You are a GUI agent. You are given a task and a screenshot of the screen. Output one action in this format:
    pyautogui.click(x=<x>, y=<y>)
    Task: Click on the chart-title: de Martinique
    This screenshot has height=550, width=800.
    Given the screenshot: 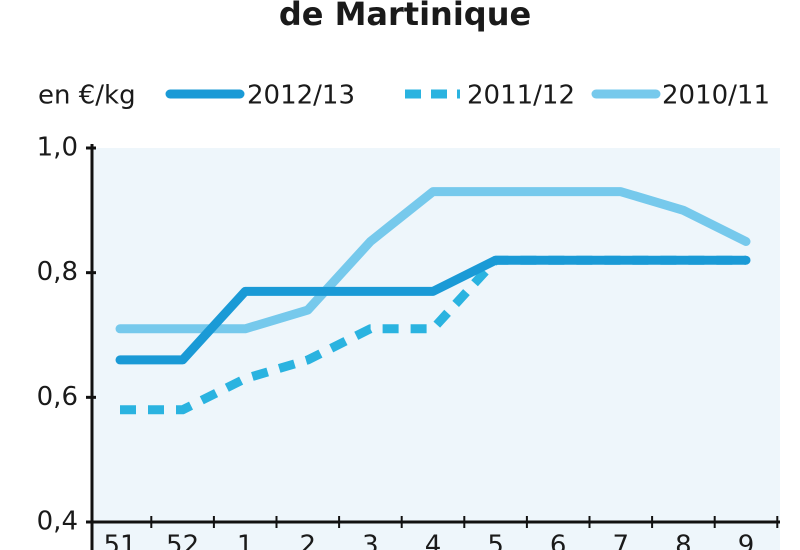 What is the action you would take?
    pyautogui.click(x=405, y=16)
    